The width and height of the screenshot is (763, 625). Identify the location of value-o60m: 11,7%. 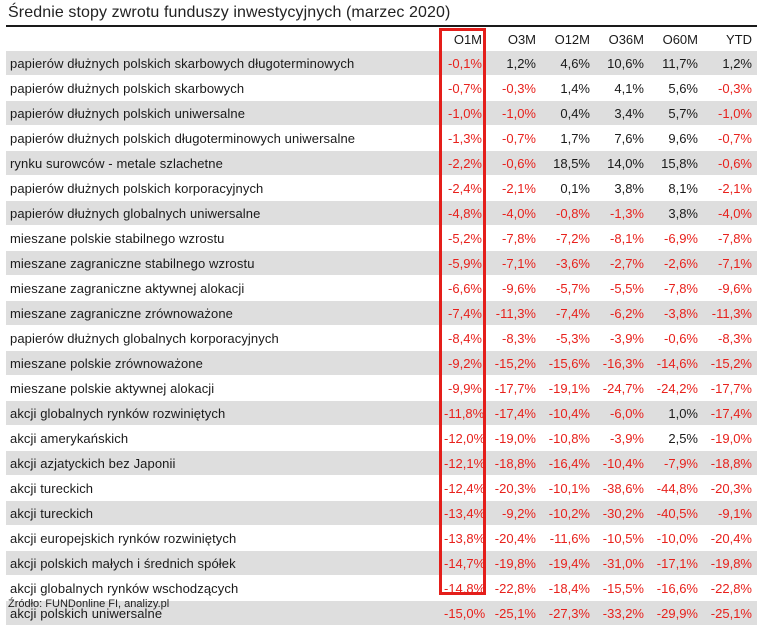
(676, 63).